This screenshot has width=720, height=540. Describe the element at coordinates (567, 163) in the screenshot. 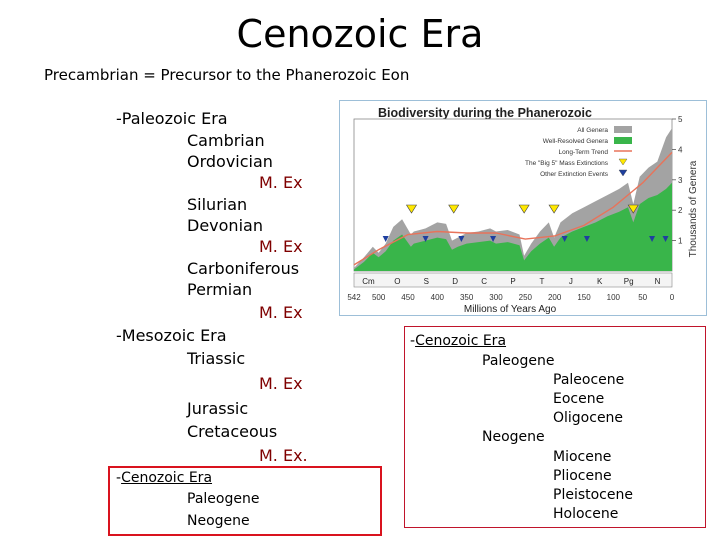

I see `legend-label-3: The "Big 5" Mass Extinctions` at that location.